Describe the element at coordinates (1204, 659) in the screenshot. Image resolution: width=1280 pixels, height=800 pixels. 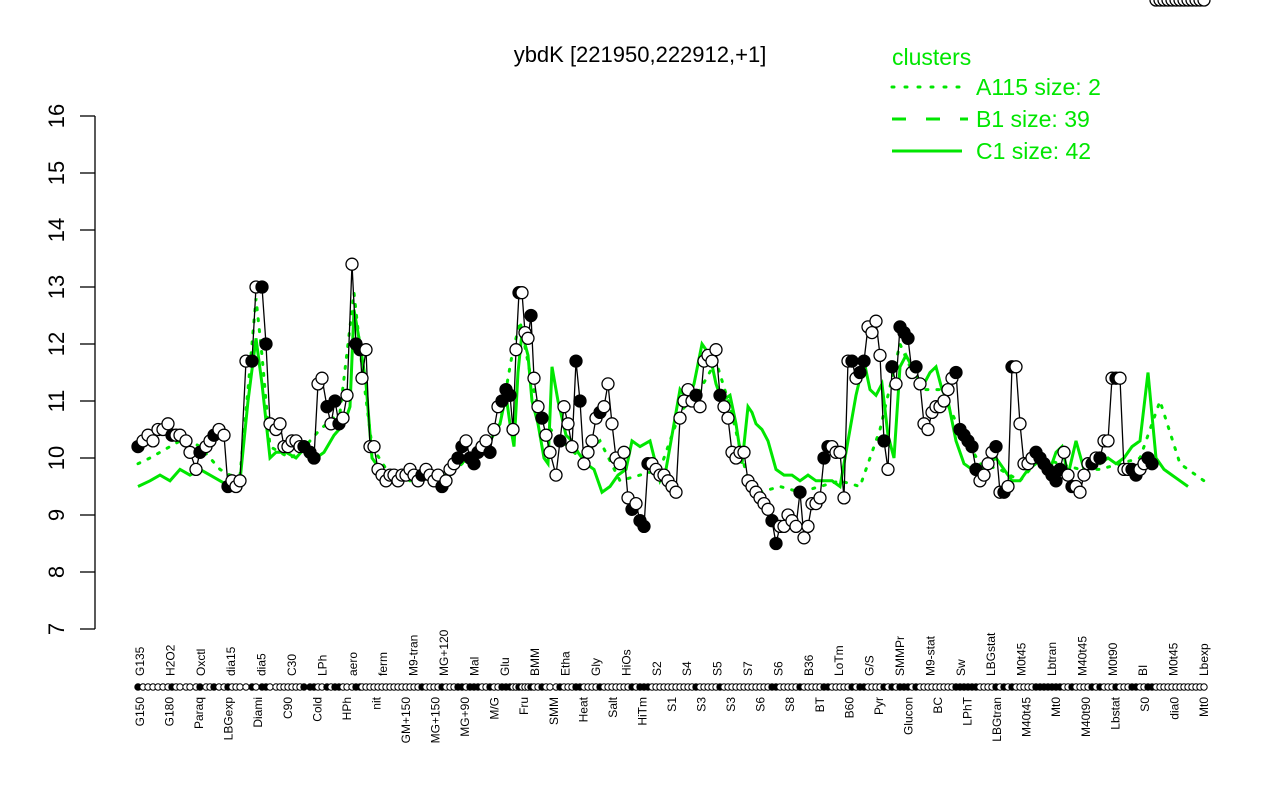
I see `x-tick-label: Lbexp` at that location.